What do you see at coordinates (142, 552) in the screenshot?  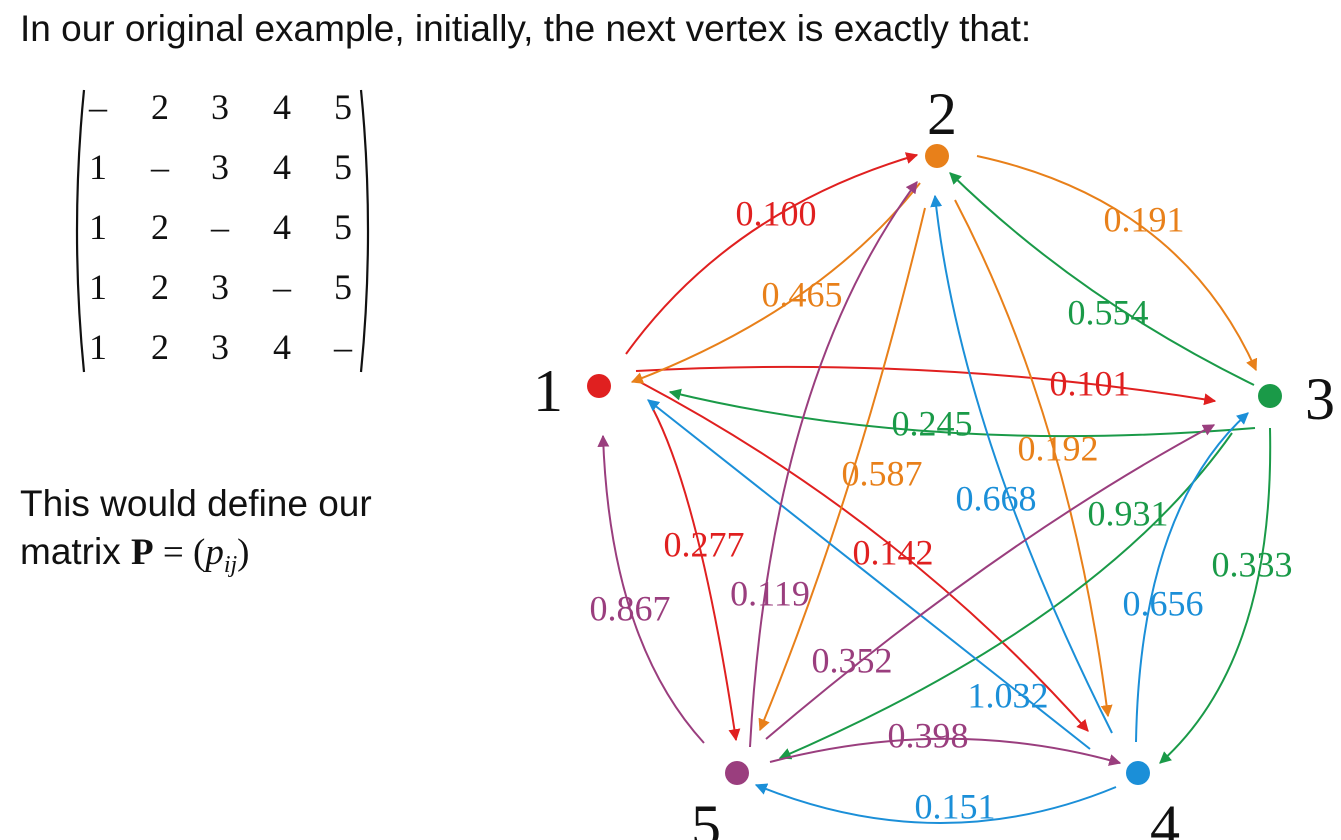 I see `matrix-symbol: P` at bounding box center [142, 552].